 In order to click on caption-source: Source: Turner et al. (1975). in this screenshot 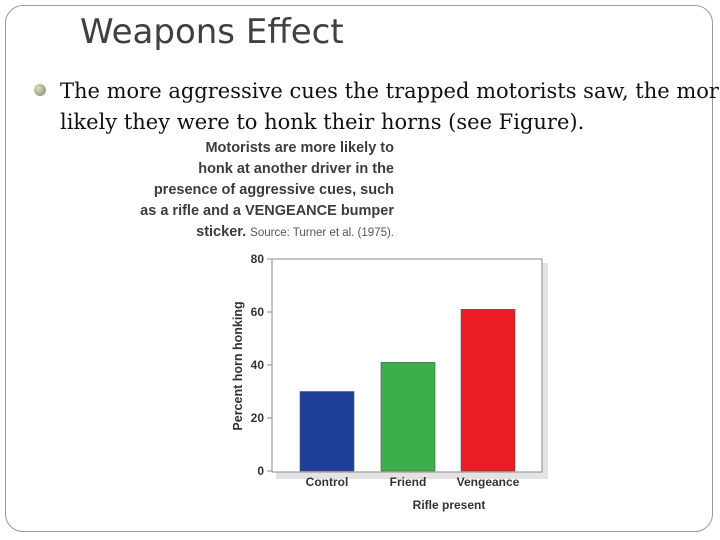, I will do `click(322, 233)`.